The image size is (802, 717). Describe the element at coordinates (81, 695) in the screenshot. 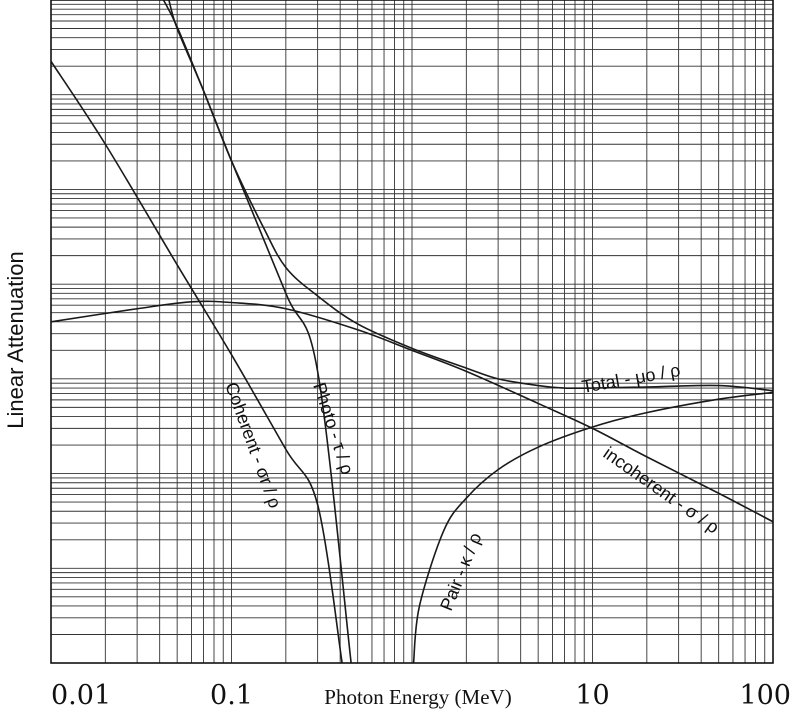

I see `x-tick-label: 0.01` at that location.